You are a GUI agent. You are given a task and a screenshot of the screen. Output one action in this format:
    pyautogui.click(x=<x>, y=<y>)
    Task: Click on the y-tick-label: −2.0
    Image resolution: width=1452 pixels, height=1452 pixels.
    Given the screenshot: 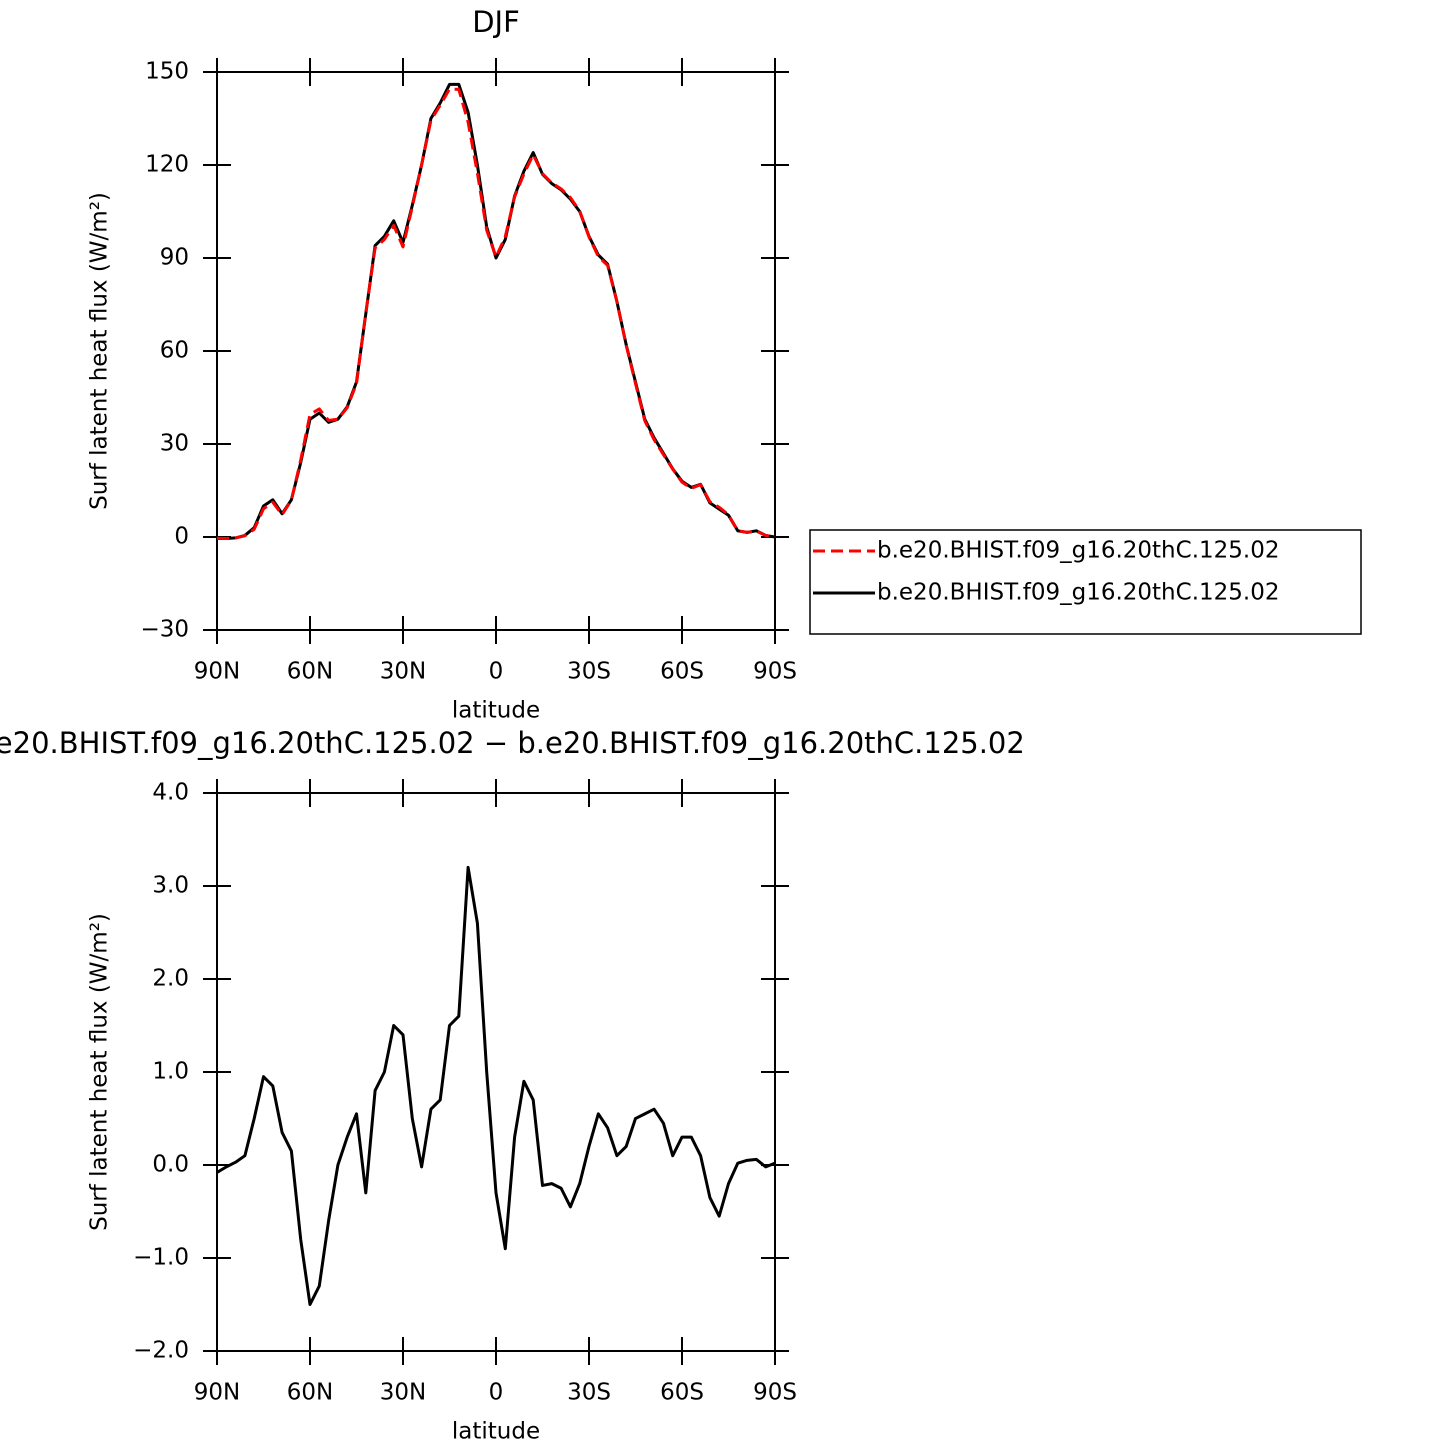 What is the action you would take?
    pyautogui.click(x=161, y=1351)
    